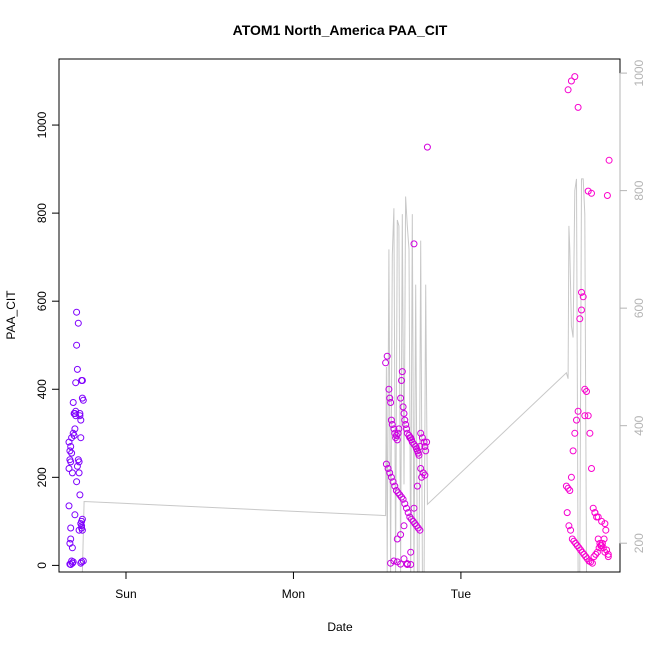 This screenshot has height=650, width=650. I want to click on x-tick-label: Sun, so click(125, 594).